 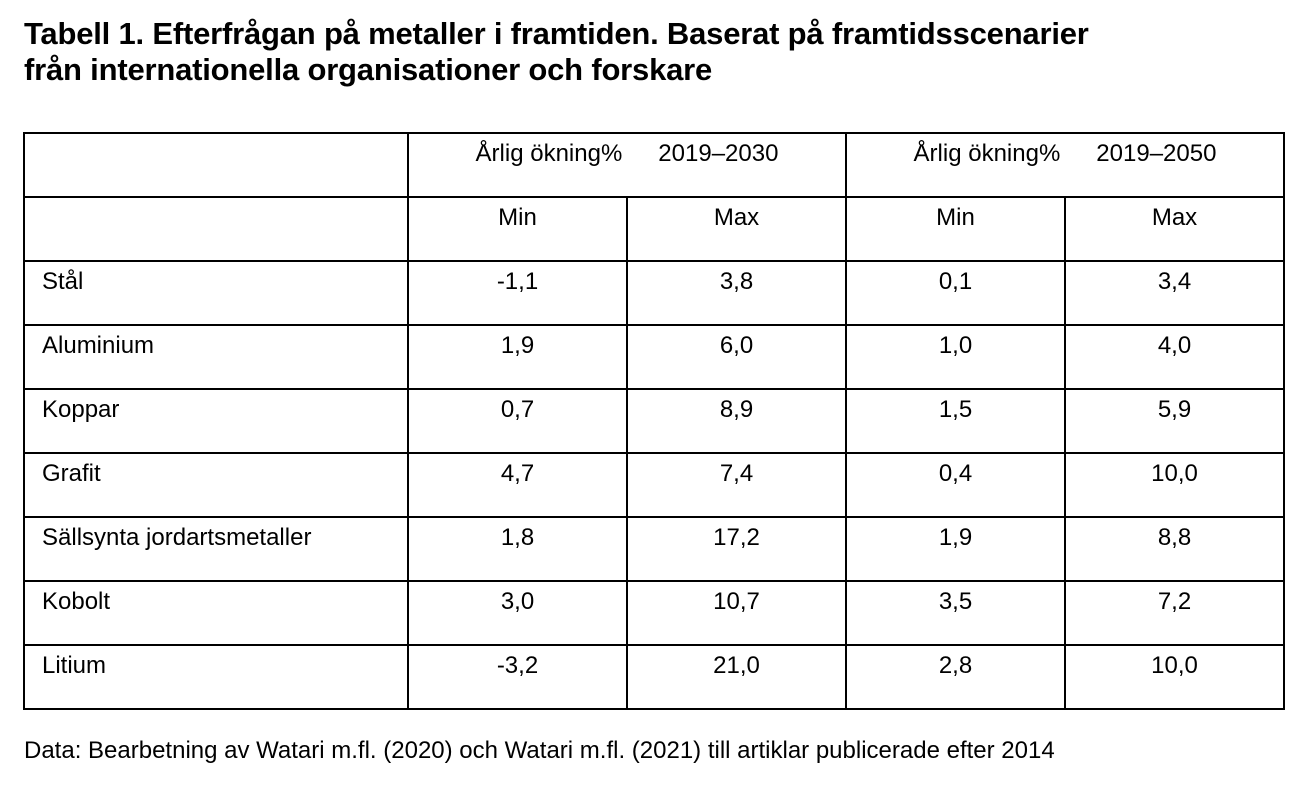 I want to click on group-header-period: 2019–2030, so click(x=718, y=153).